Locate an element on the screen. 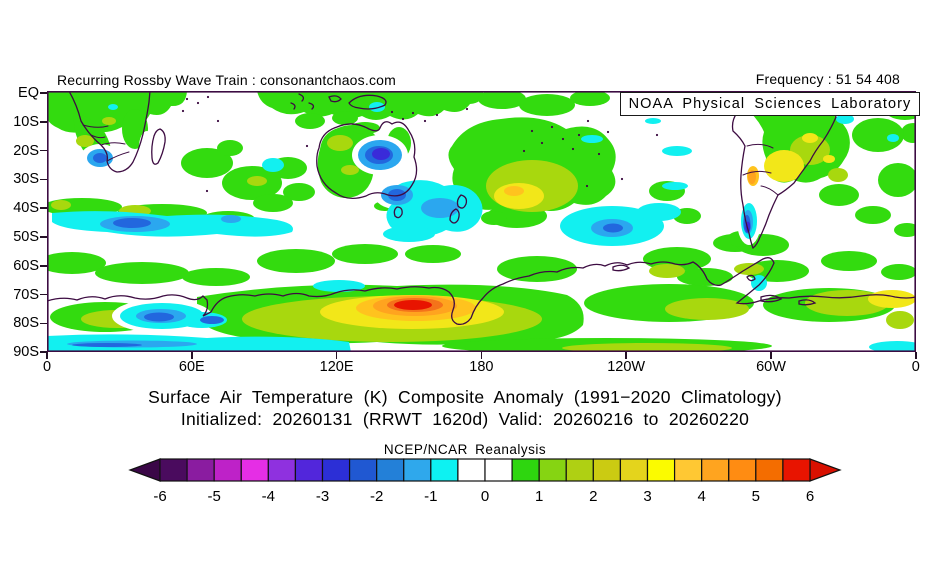  colorbar-right-arrow is located at coordinates (825, 470).